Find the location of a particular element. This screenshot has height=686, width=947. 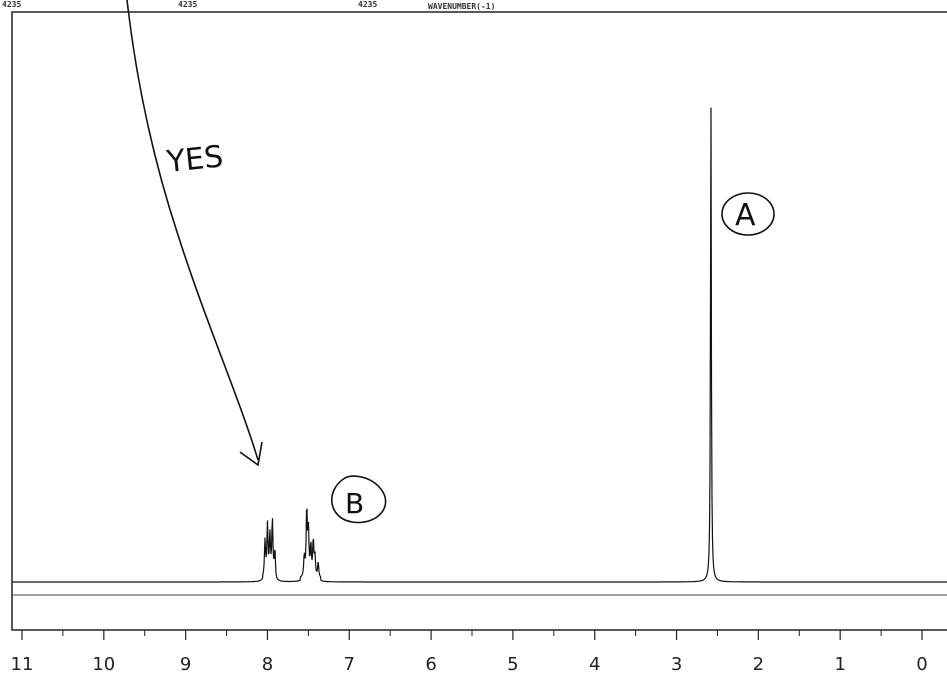

header-stub-mid-1: 4235 is located at coordinates (187, 4).